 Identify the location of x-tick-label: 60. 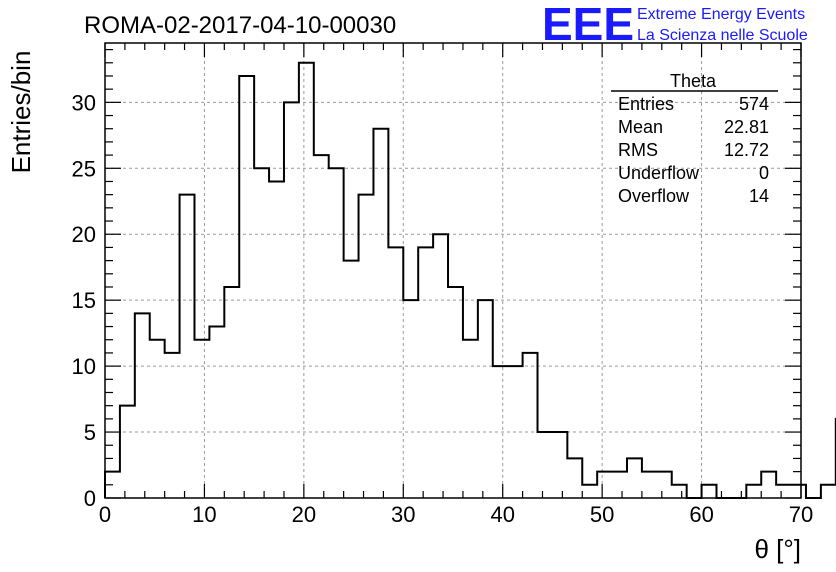
(701, 514).